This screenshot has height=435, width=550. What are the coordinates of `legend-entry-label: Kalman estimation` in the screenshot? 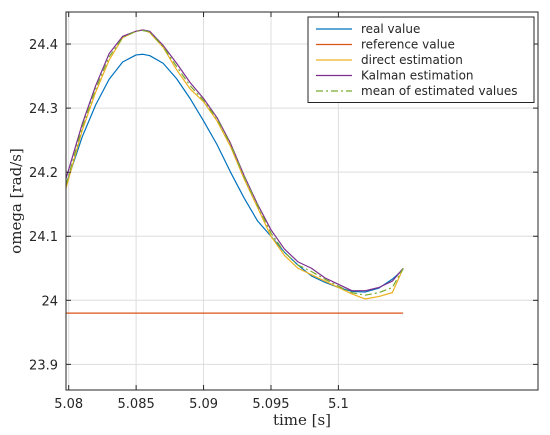 It's located at (417, 76).